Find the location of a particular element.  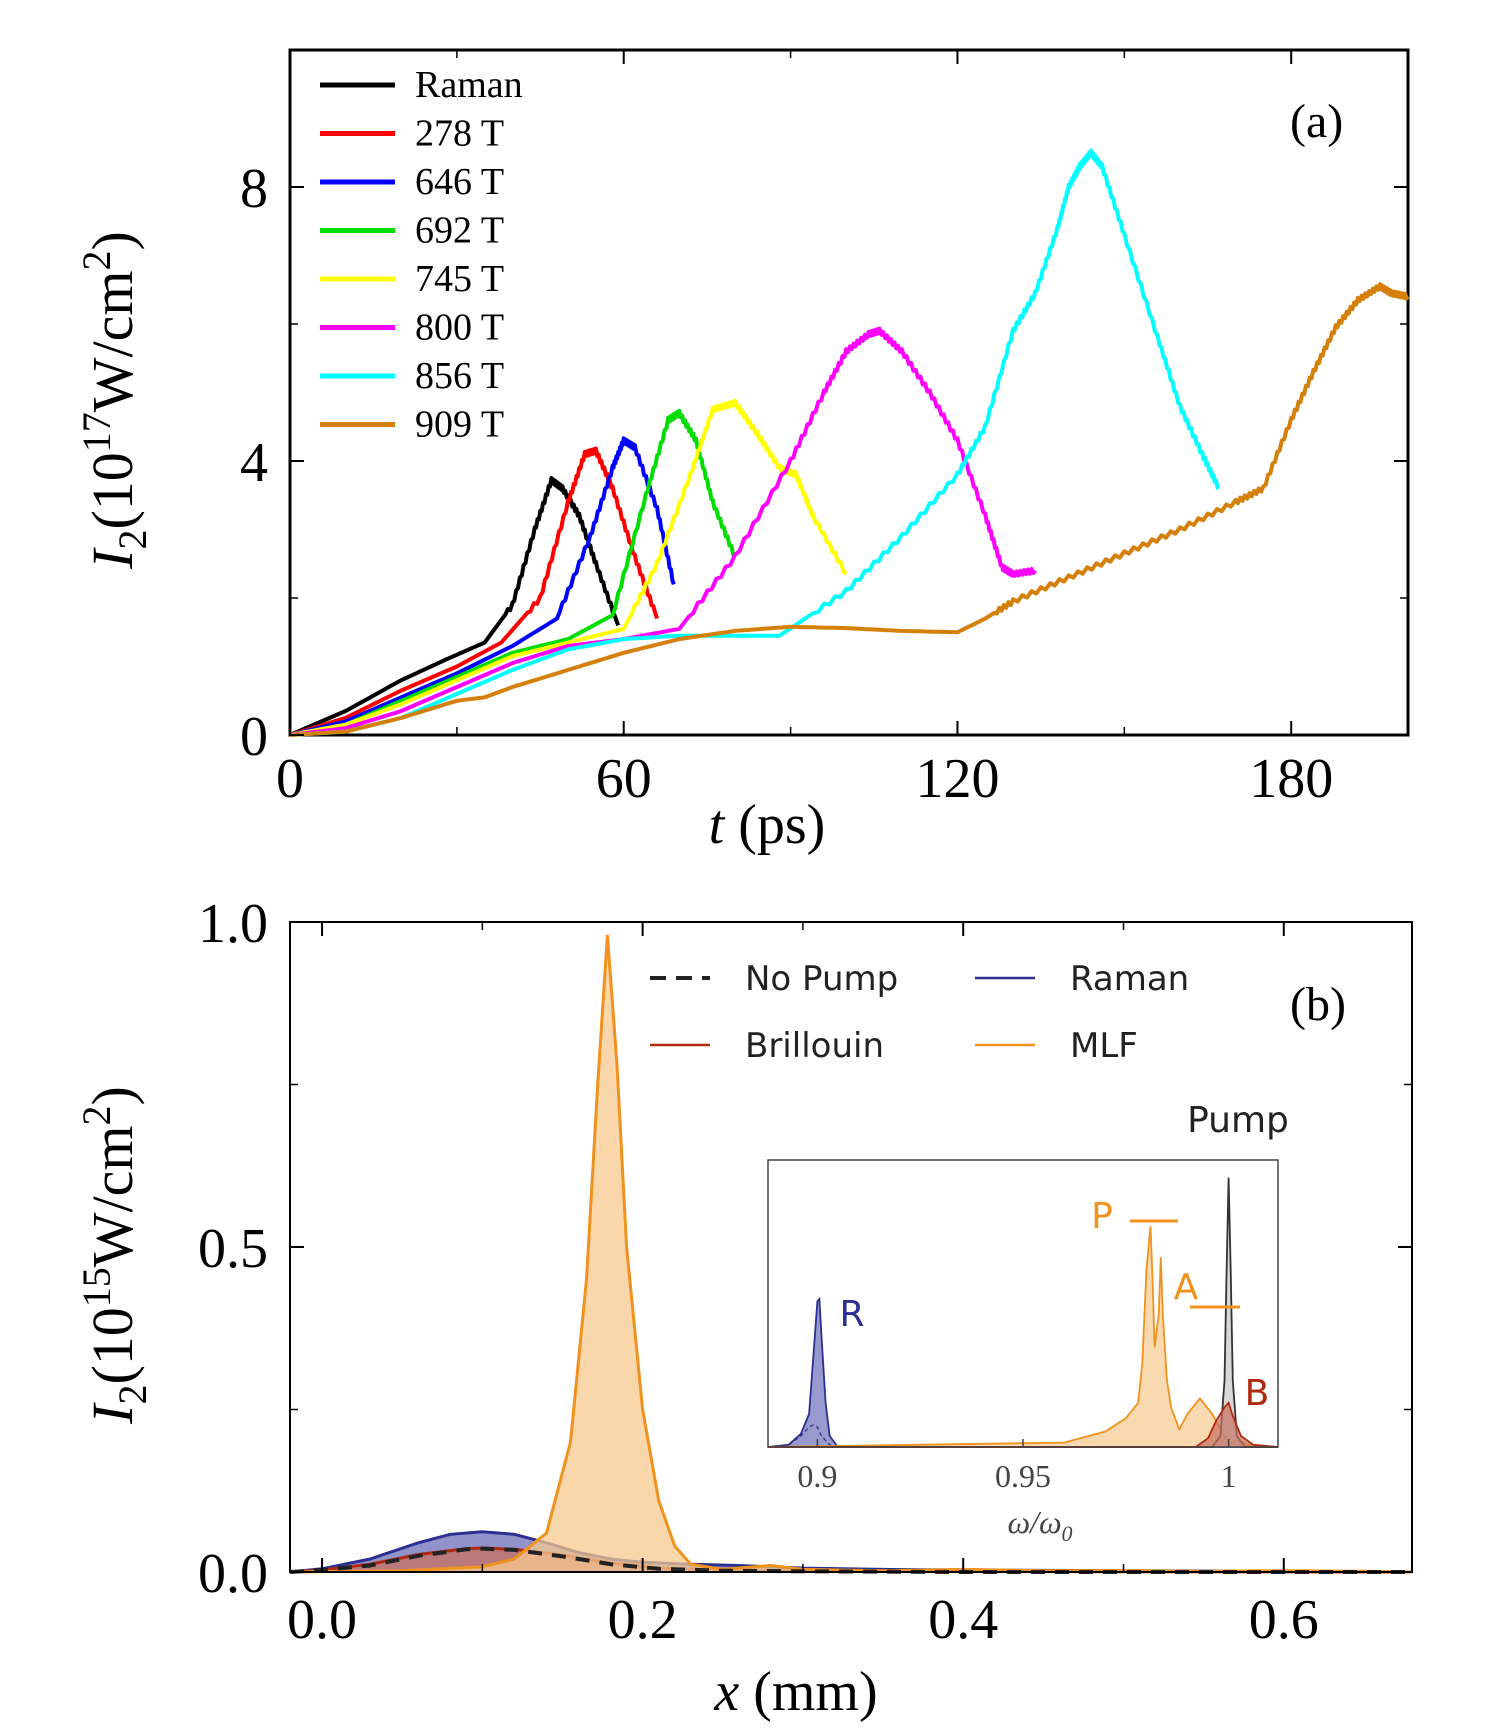

inset: 0.9 0.95 1 ω/ω0 Pump P A R B is located at coordinates (1028, 1323).